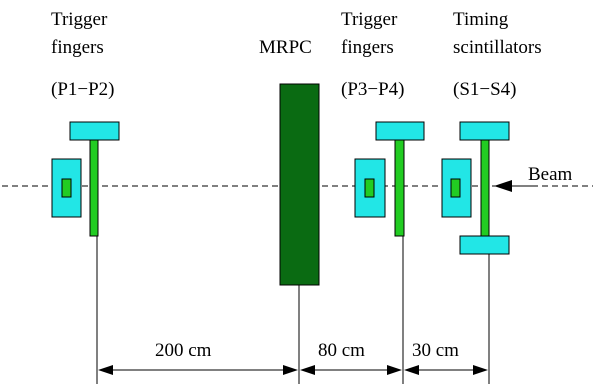  What do you see at coordinates (497, 47) in the screenshot?
I see `timing-label-line2: scintillators` at bounding box center [497, 47].